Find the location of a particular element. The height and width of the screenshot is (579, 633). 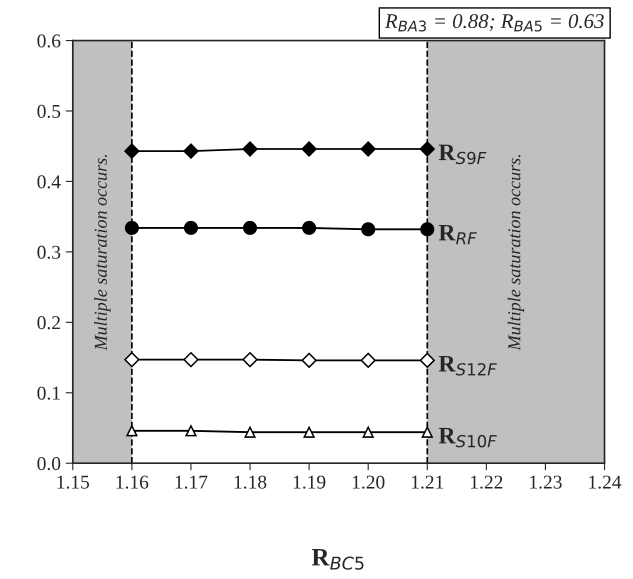

series-label: R$_{S9F}$ is located at coordinates (462, 154).